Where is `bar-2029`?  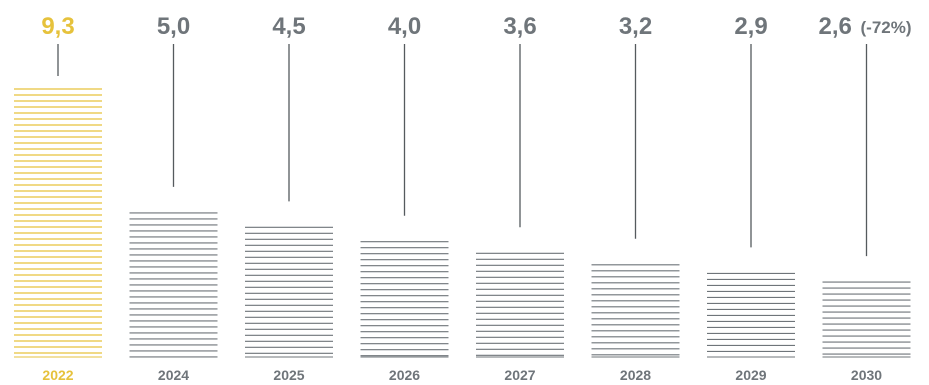
bar-2029 is located at coordinates (751, 315).